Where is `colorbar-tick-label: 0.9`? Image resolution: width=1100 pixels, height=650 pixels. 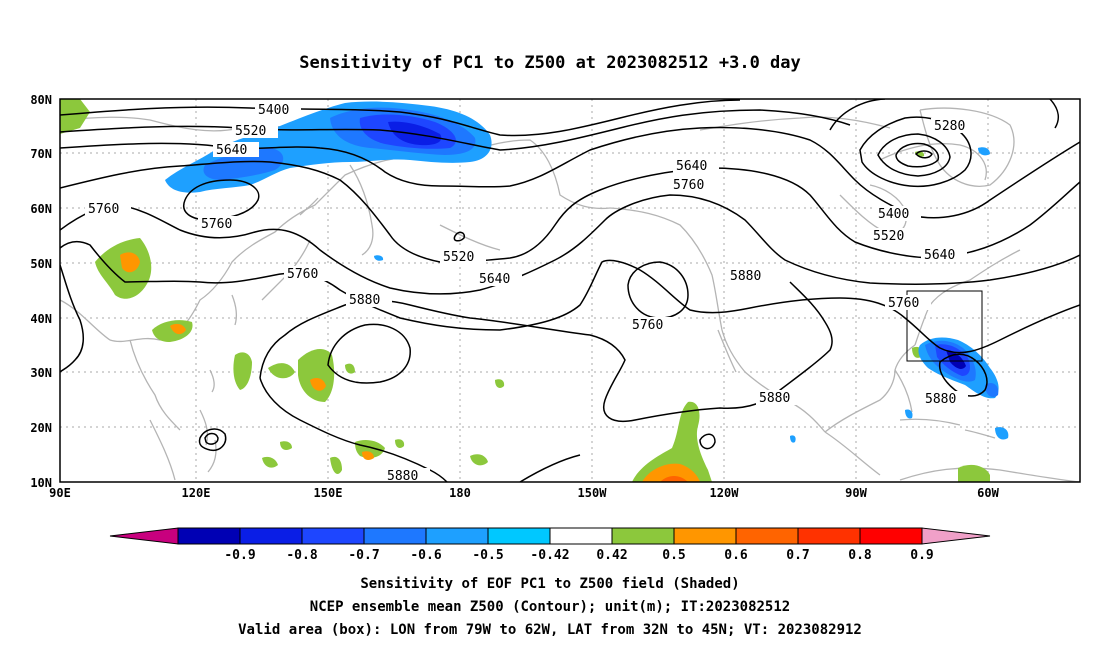 colorbar-tick-label: 0.9 is located at coordinates (921, 555).